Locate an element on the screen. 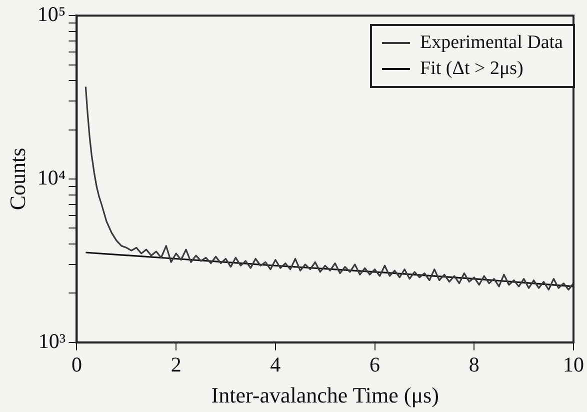 The height and width of the screenshot is (412, 587). x-tick-label: 6 is located at coordinates (375, 364).